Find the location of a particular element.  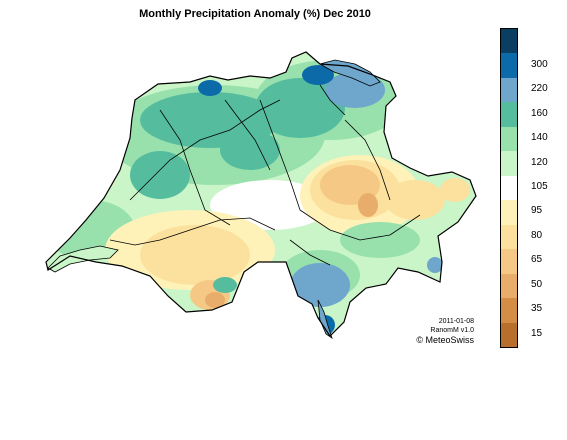

stamp-product: RanomM v1.0 is located at coordinates (452, 330).